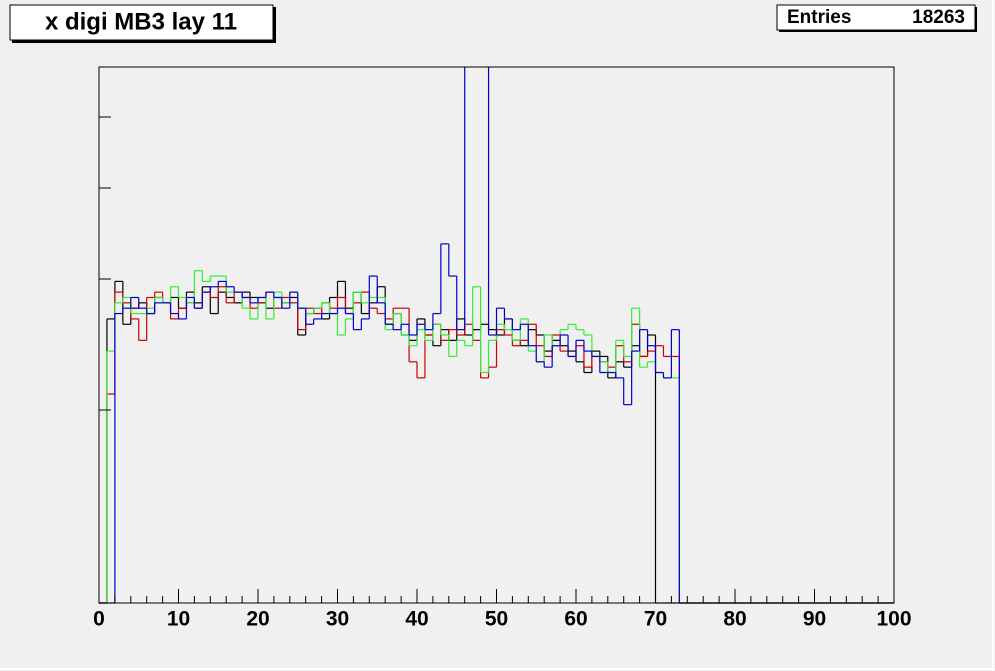 The image size is (995, 671). I want to click on x-tick-label: 20, so click(257, 619).